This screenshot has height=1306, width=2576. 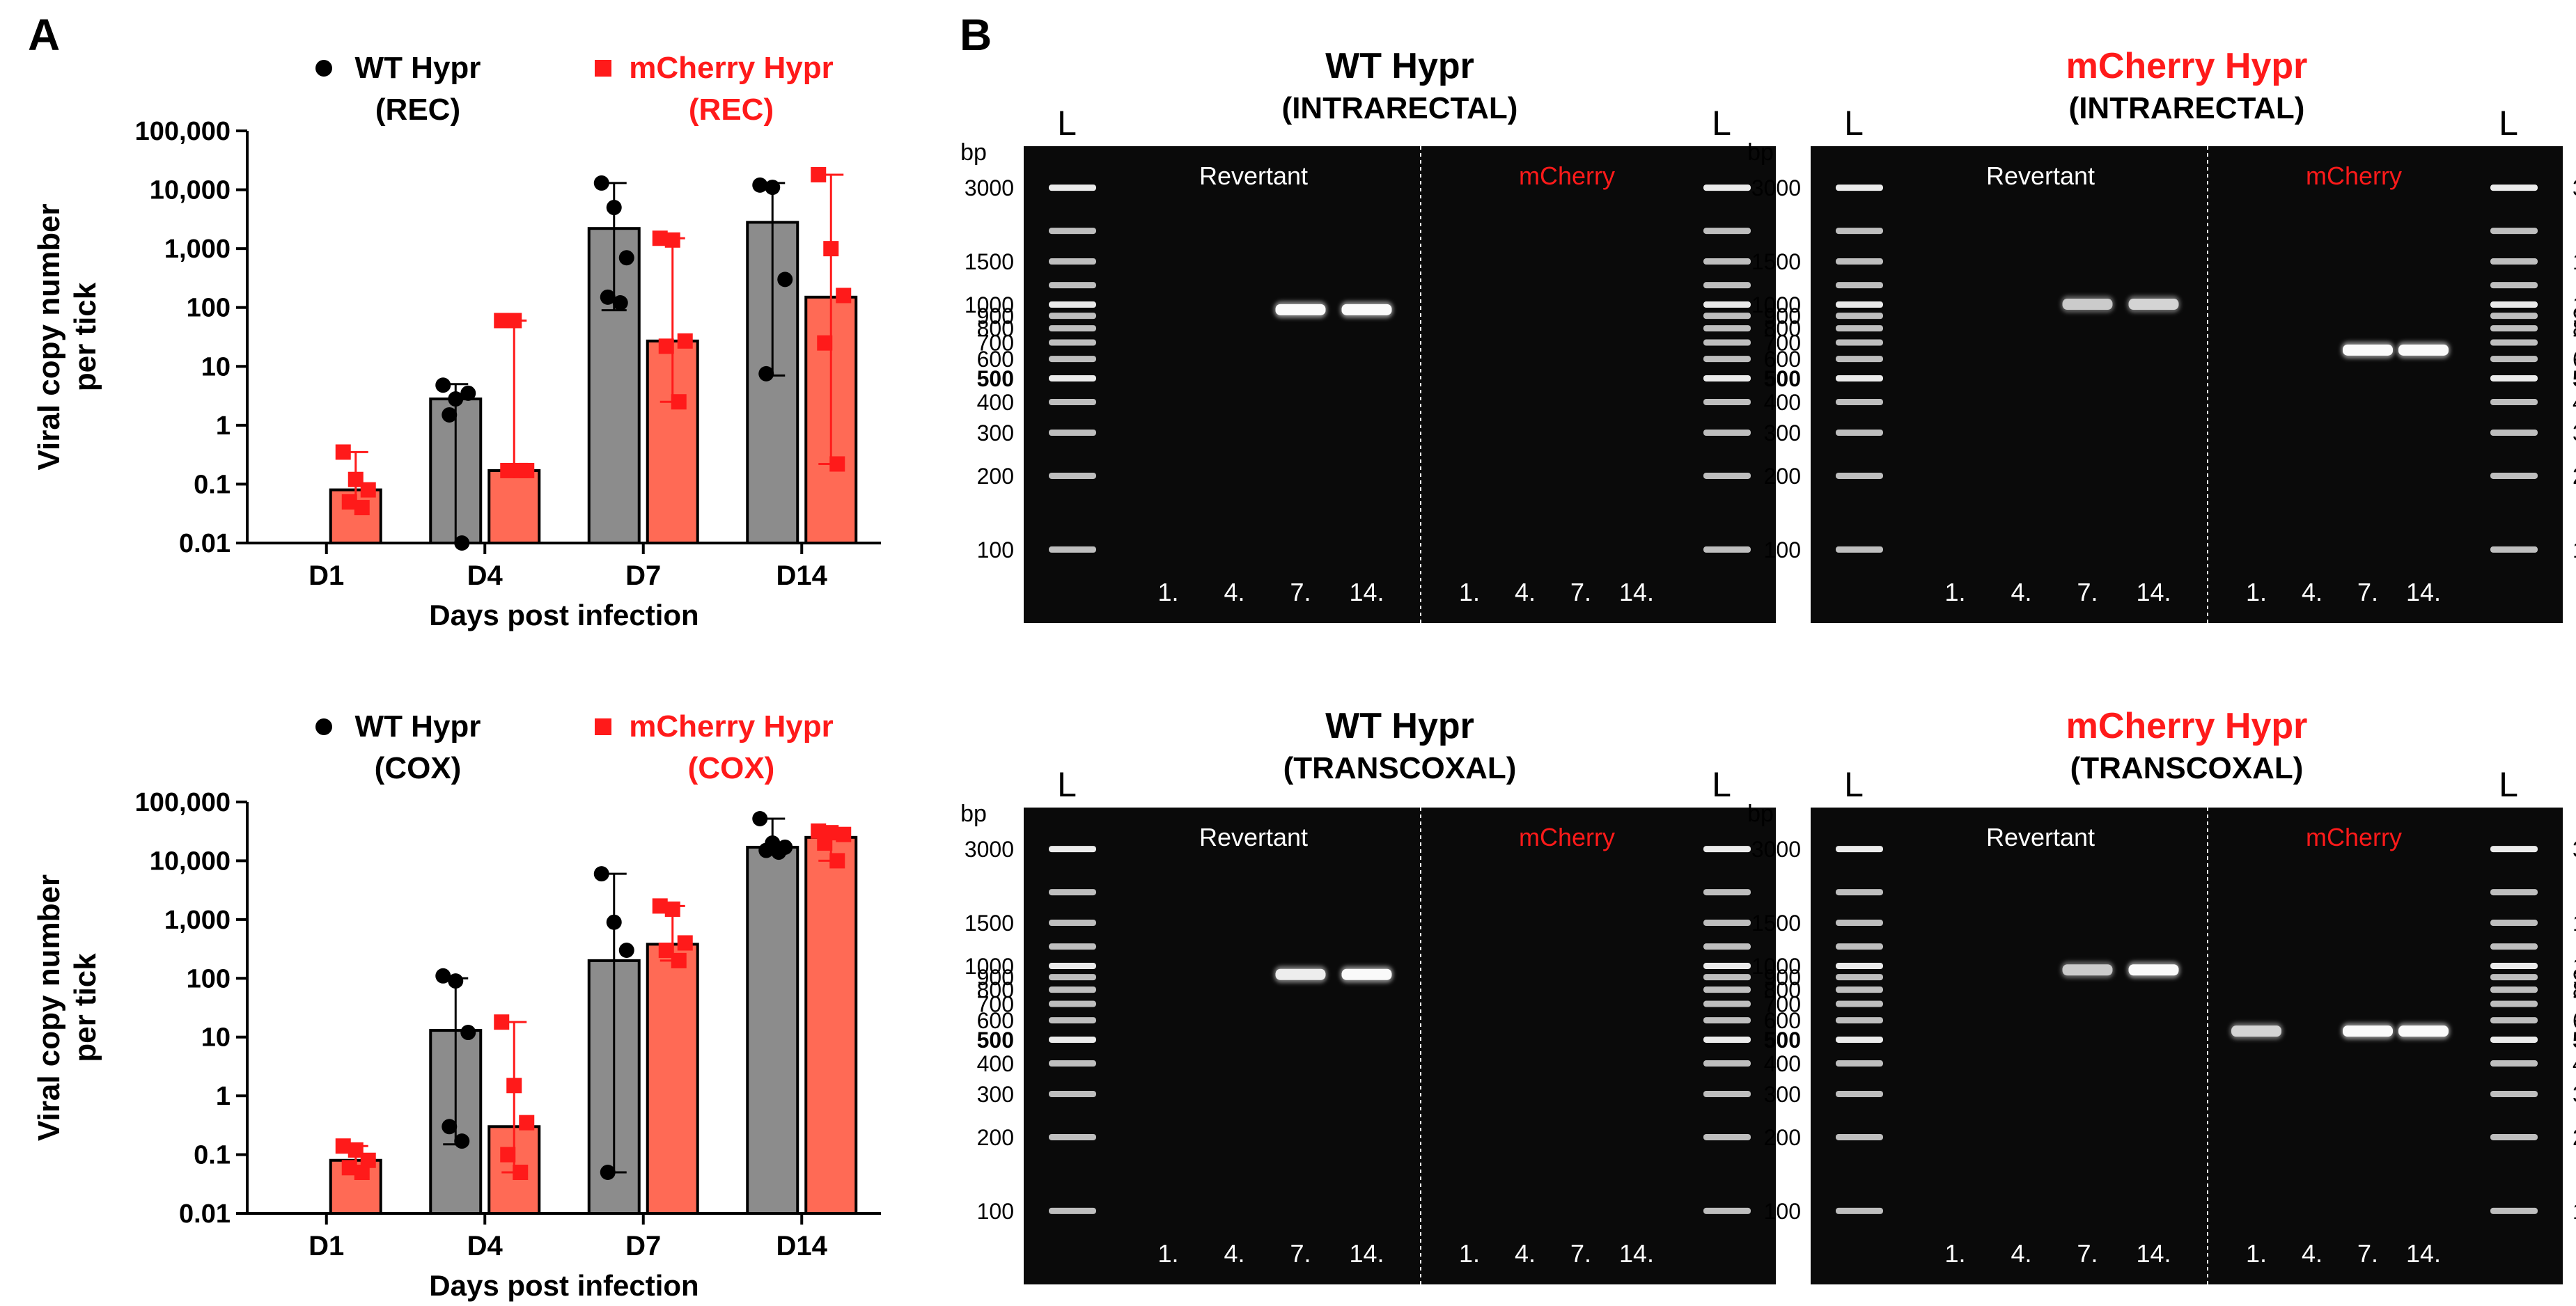 I want to click on y-tick-label: 100,000, so click(x=183, y=131).